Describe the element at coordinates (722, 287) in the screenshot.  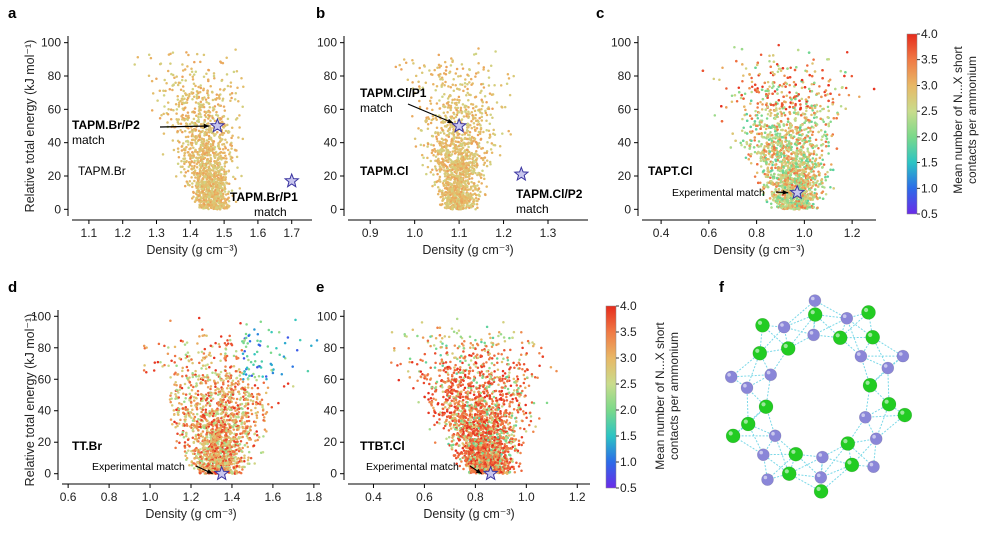
I see `panel-letter-f: f` at that location.